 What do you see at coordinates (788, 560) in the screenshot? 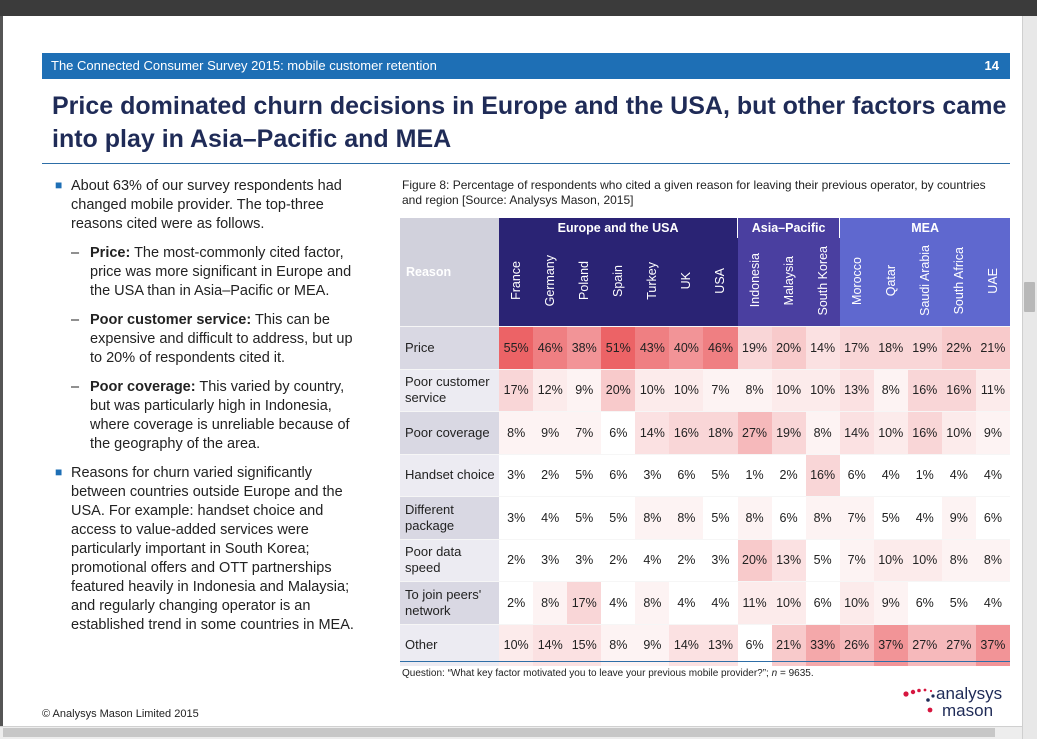
I see `percentage-cell: 13%` at bounding box center [788, 560].